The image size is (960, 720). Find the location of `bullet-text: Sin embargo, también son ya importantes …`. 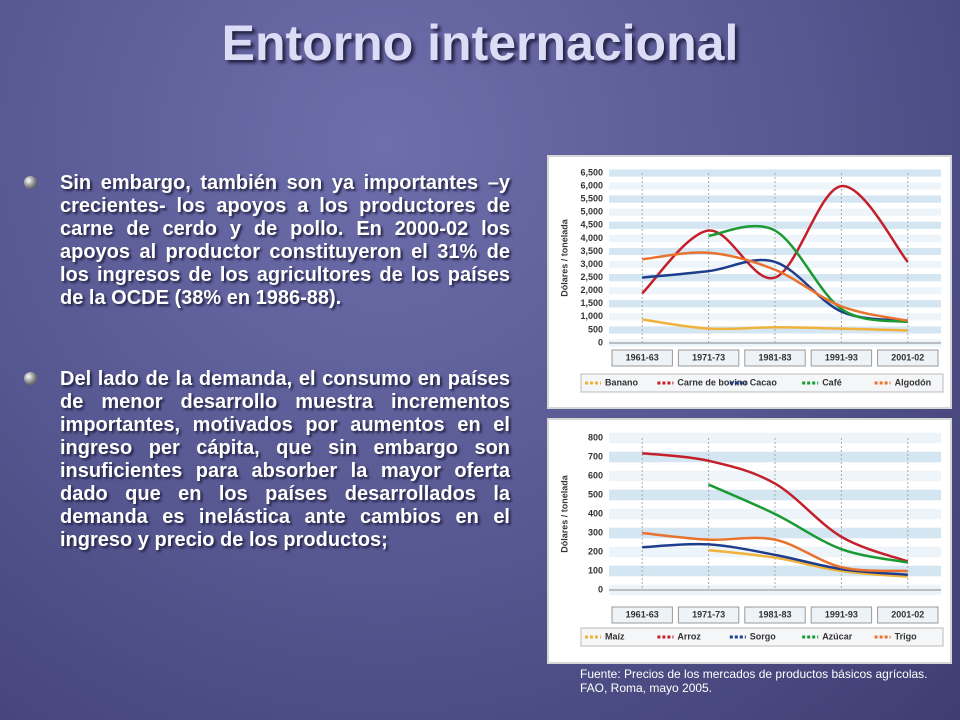

bullet-text: Sin embargo, también son ya importantes … is located at coordinates (285, 240).